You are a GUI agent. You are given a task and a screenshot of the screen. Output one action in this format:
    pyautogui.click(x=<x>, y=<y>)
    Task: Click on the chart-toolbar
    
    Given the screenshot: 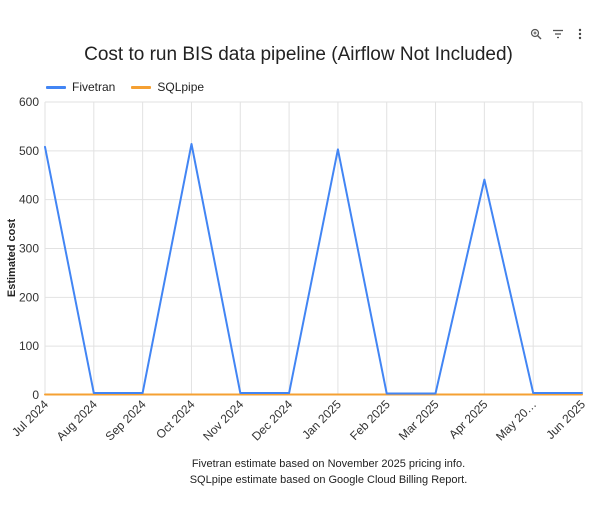 What is the action you would take?
    pyautogui.click(x=558, y=34)
    